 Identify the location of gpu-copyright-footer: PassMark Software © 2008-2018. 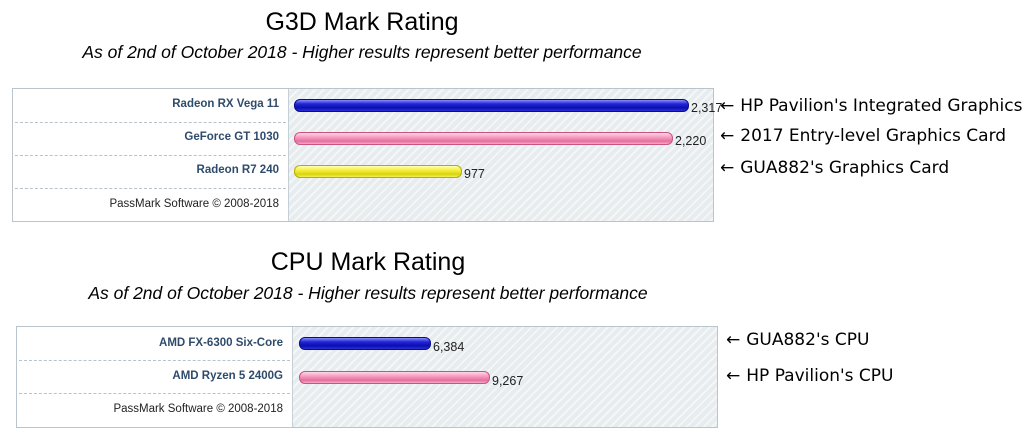
(194, 204).